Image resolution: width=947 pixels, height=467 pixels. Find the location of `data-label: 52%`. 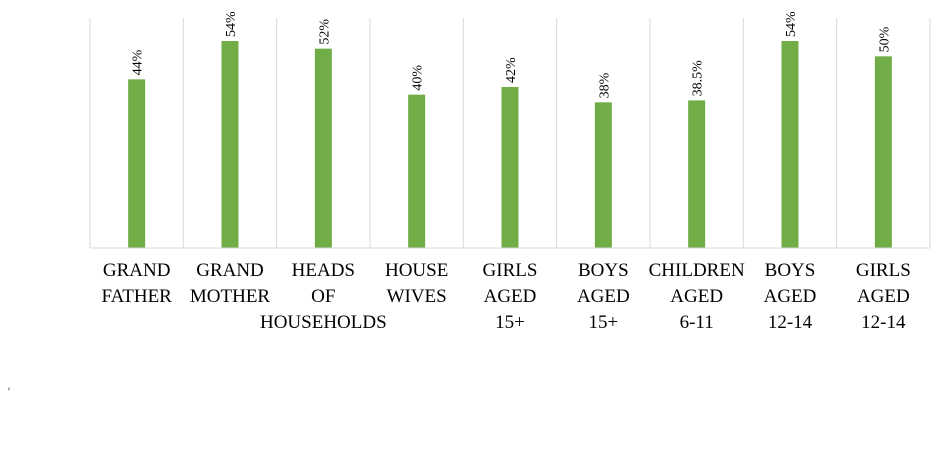

data-label: 52% is located at coordinates (324, 32).